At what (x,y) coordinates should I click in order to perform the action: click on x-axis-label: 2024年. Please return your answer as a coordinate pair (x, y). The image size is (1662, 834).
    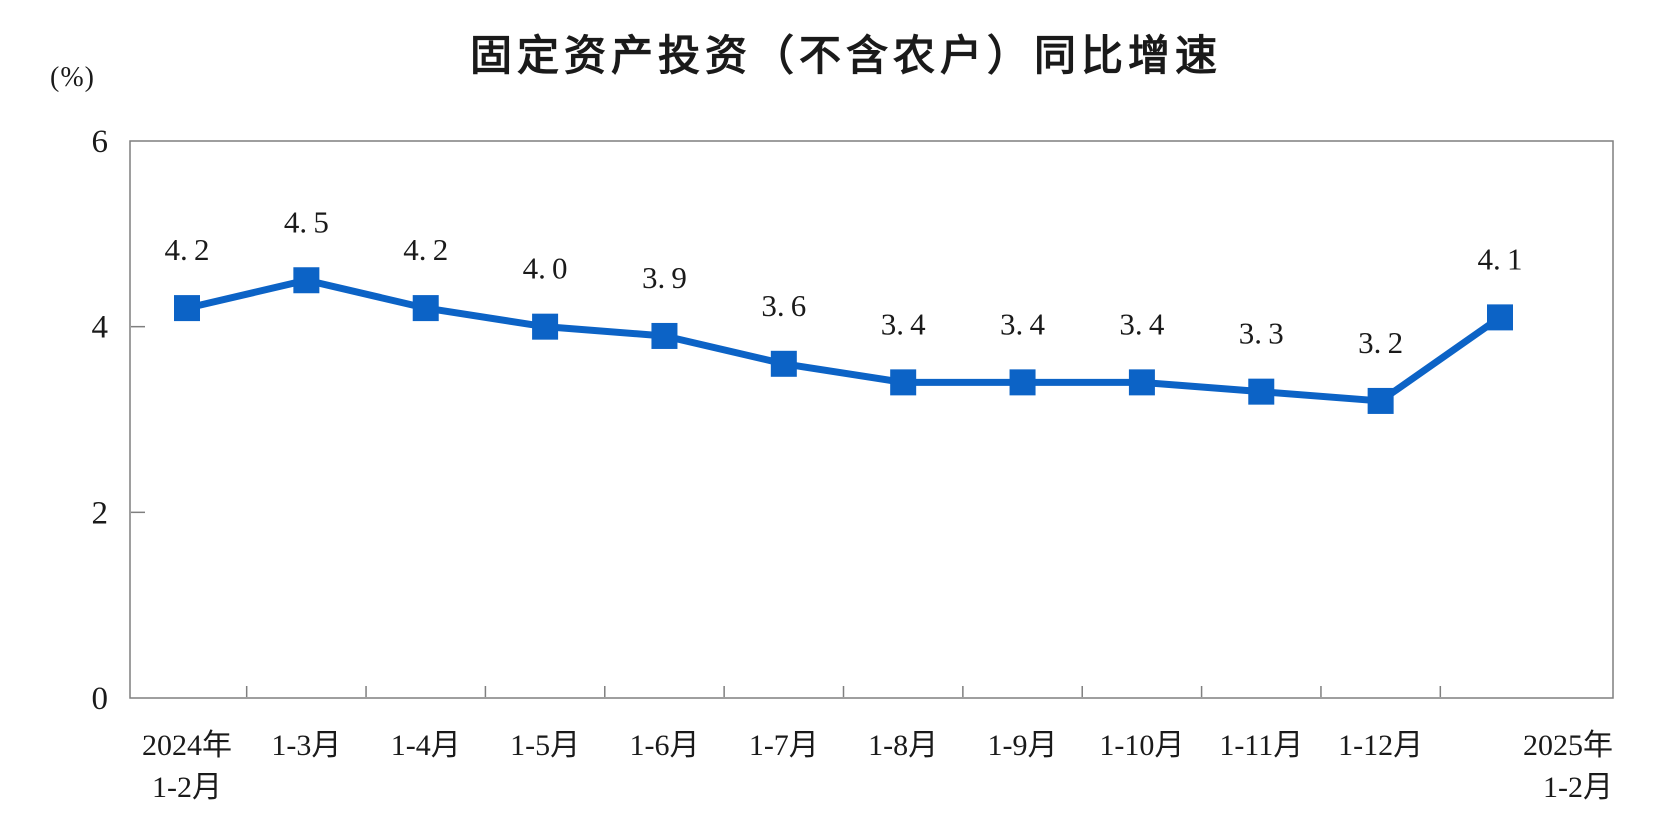
    Looking at the image, I should click on (187, 745).